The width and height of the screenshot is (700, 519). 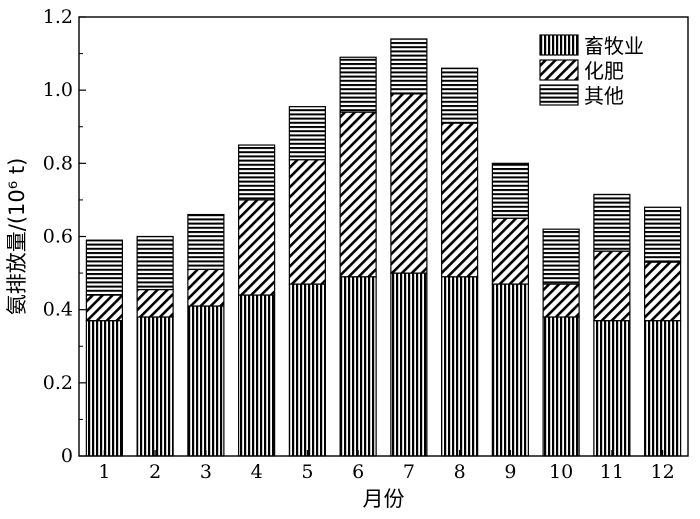 What do you see at coordinates (104, 472) in the screenshot?
I see `x-tick-label: 1` at bounding box center [104, 472].